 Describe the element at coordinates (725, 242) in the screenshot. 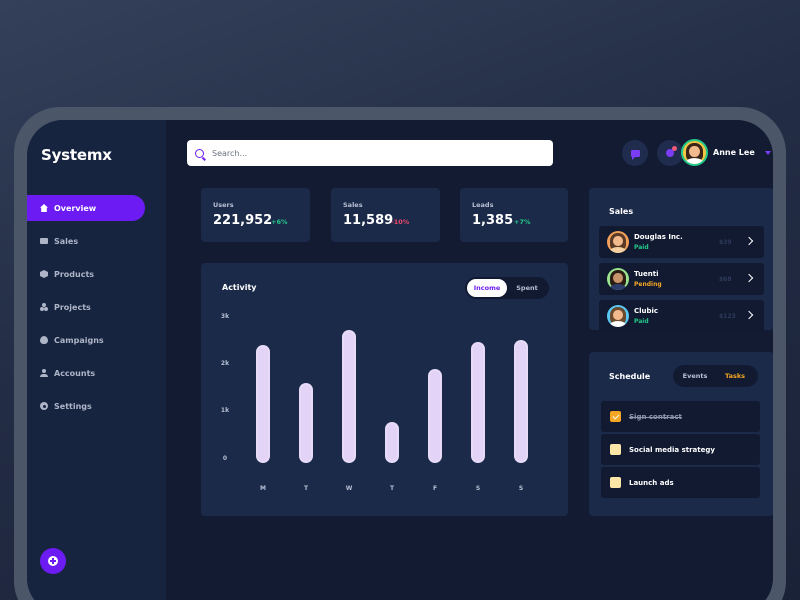

I see `sale-amount: $39` at that location.